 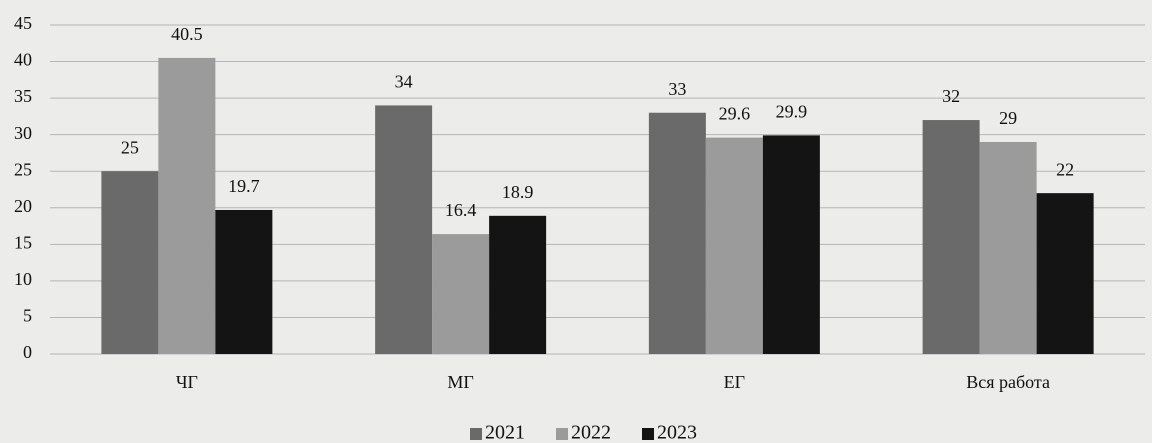 I want to click on x-tick-label: ЧГ, so click(x=187, y=382).